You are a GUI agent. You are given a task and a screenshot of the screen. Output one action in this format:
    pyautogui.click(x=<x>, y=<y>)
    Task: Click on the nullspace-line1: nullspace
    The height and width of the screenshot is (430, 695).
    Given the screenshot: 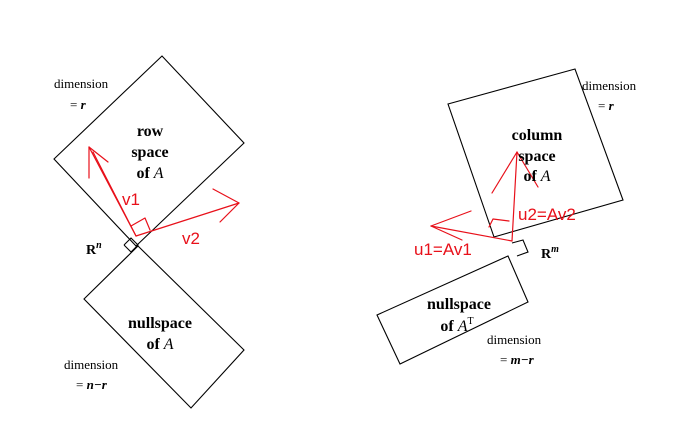 What is the action you would take?
    pyautogui.click(x=160, y=323)
    